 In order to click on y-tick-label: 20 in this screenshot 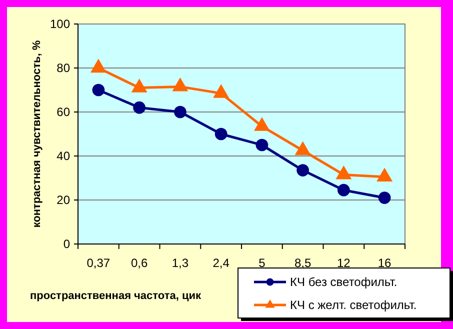, I will do `click(63, 200)`.